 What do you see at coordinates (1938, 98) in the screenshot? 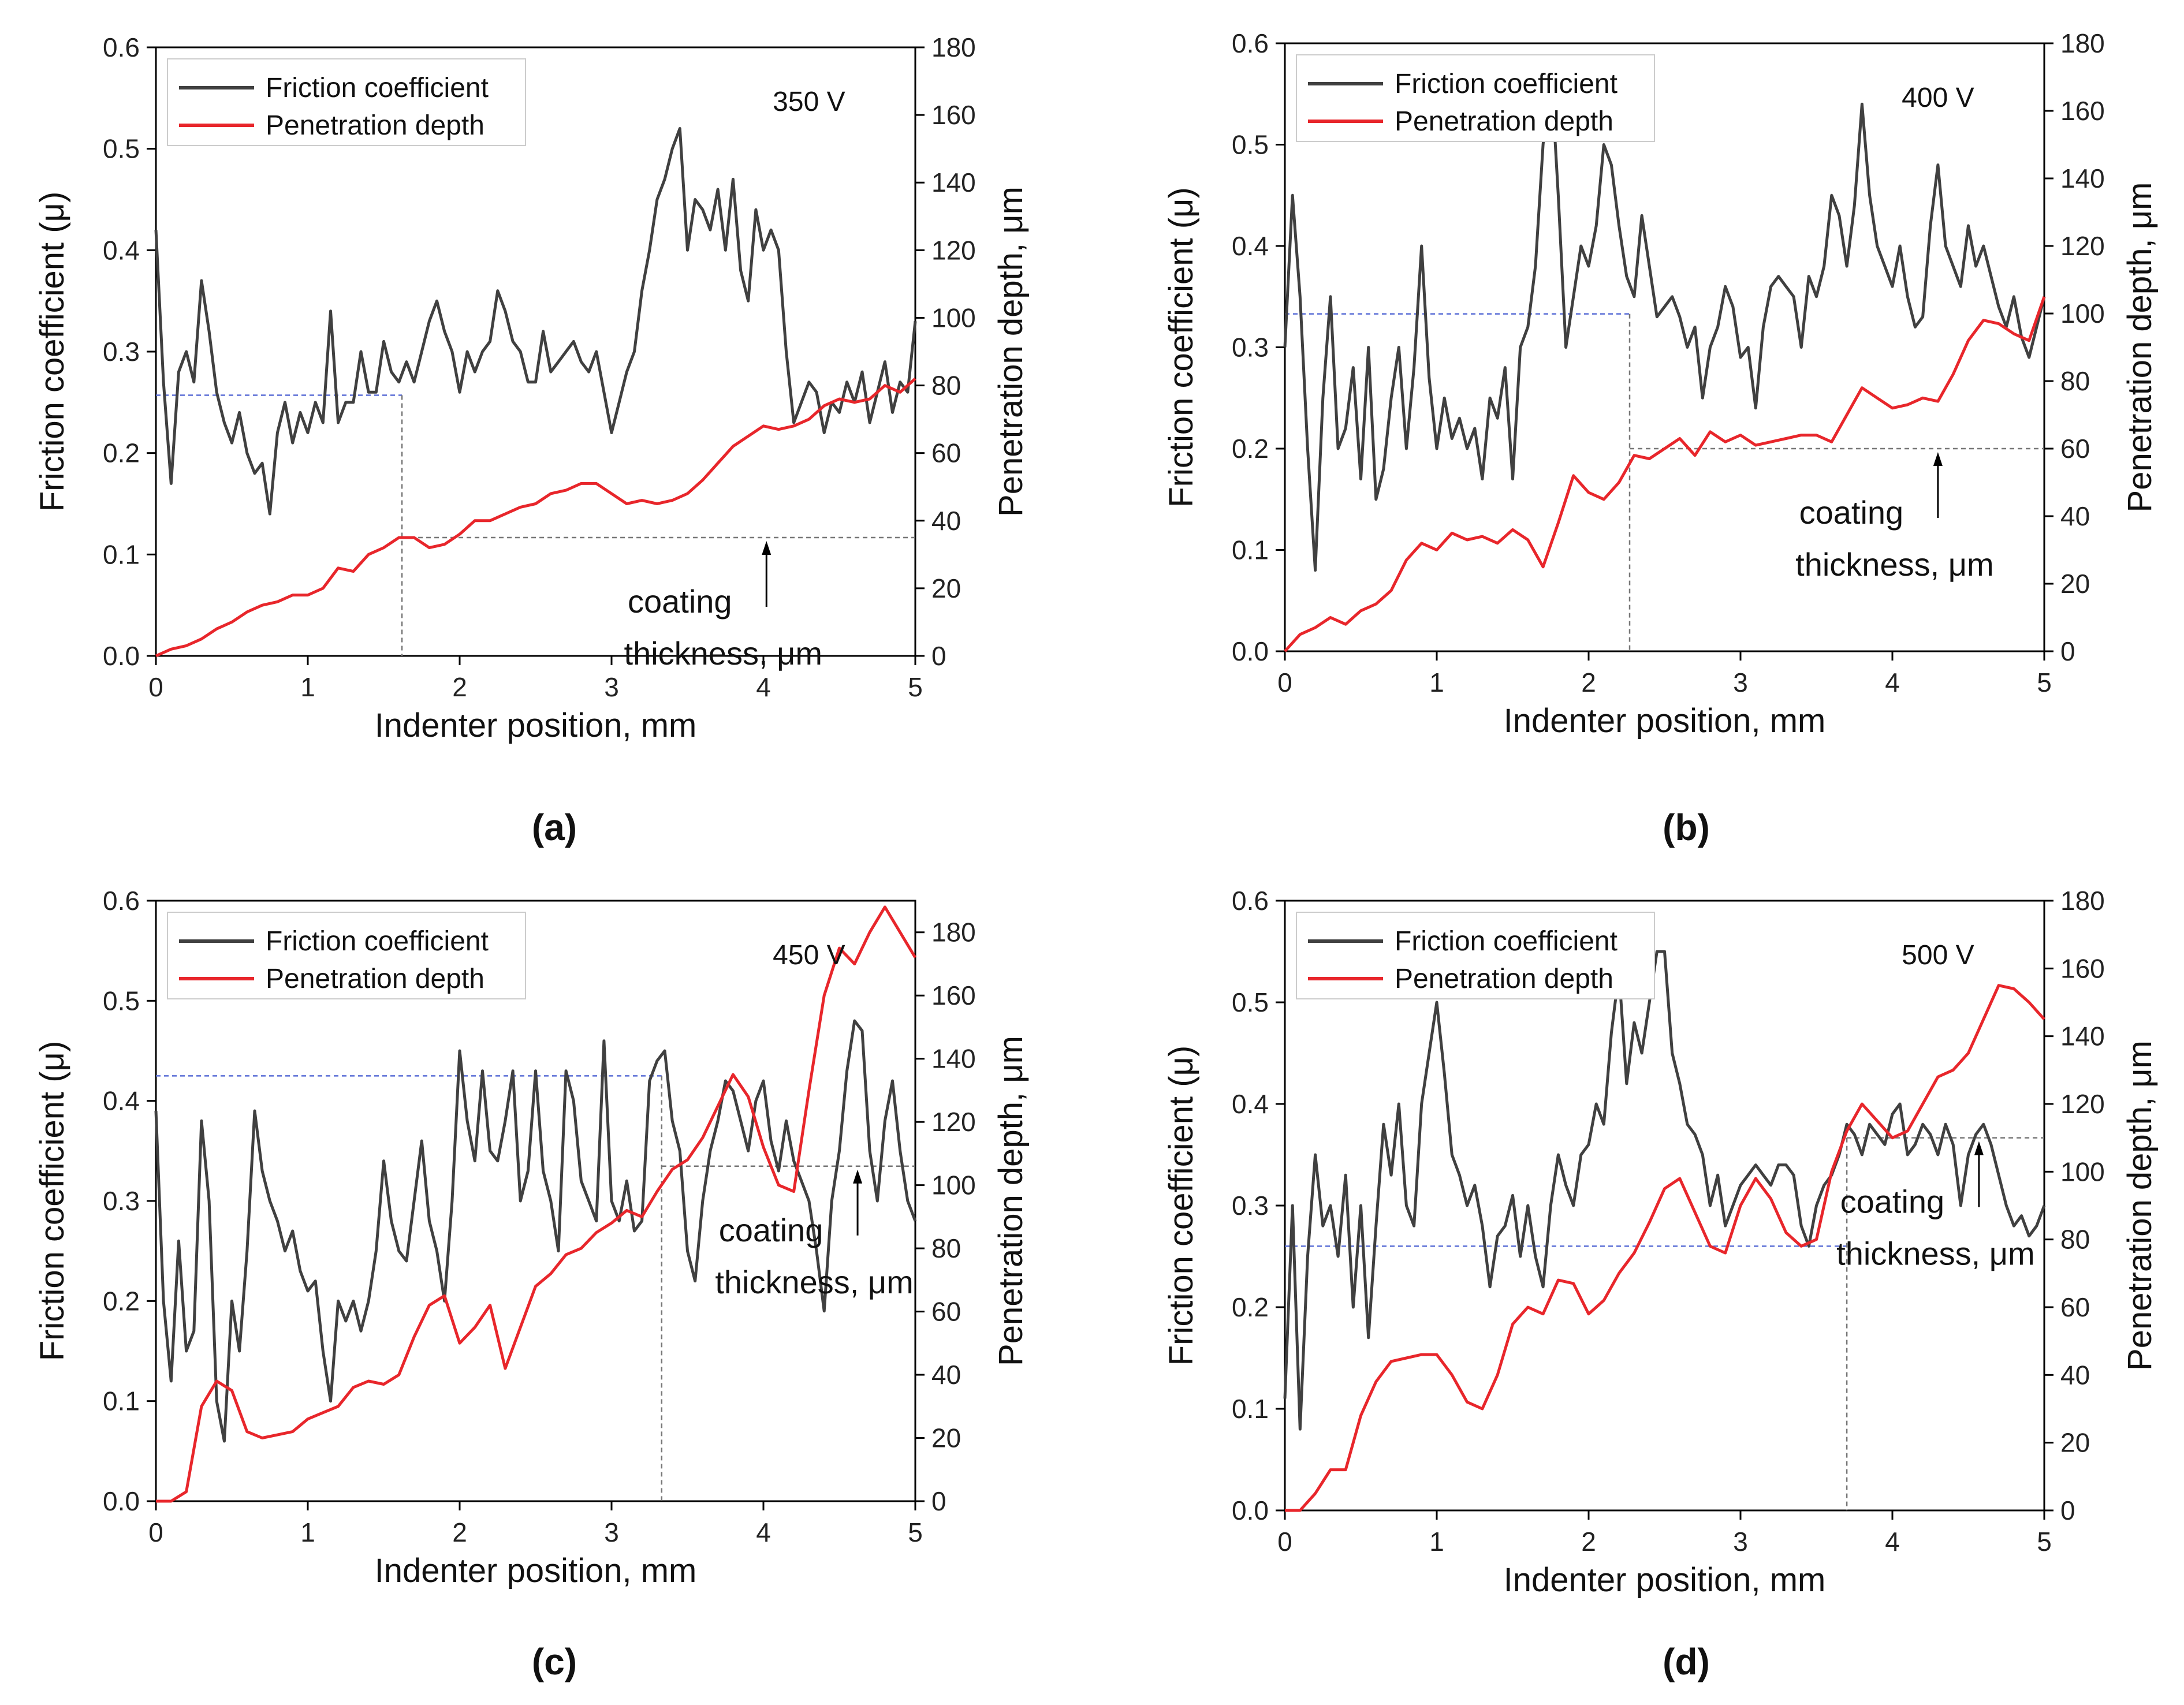
I see `voltage-annotation: 400 V` at bounding box center [1938, 98].